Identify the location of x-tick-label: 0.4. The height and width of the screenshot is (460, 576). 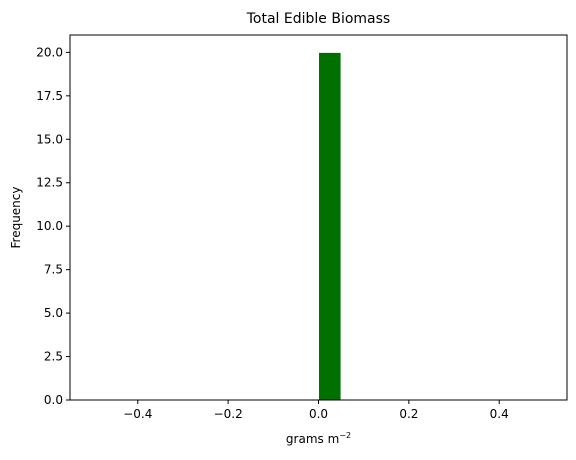
(499, 414).